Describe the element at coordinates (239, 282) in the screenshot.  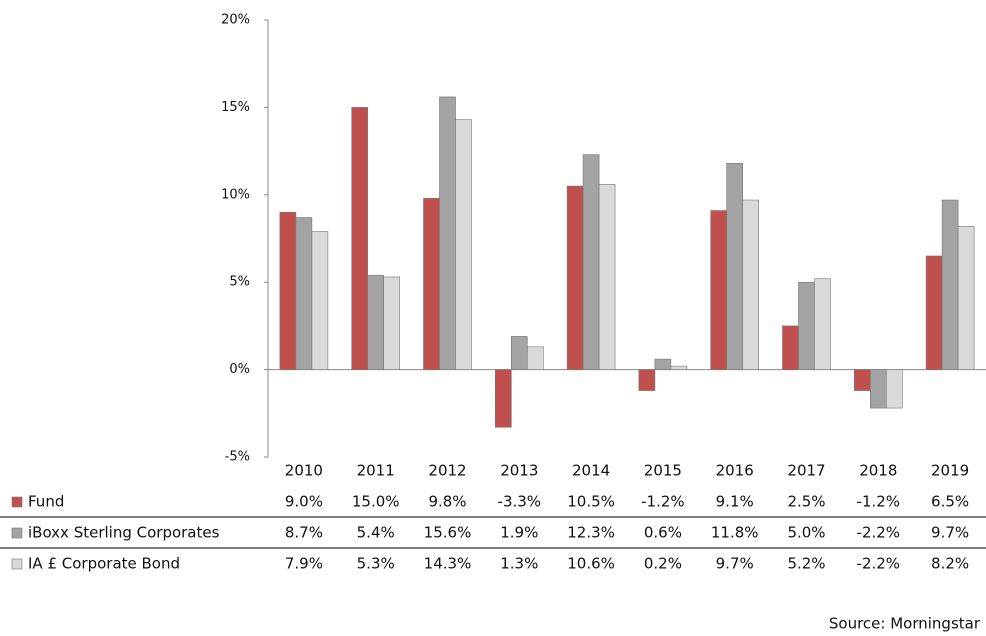
I see `y-tick-label: 5%` at that location.